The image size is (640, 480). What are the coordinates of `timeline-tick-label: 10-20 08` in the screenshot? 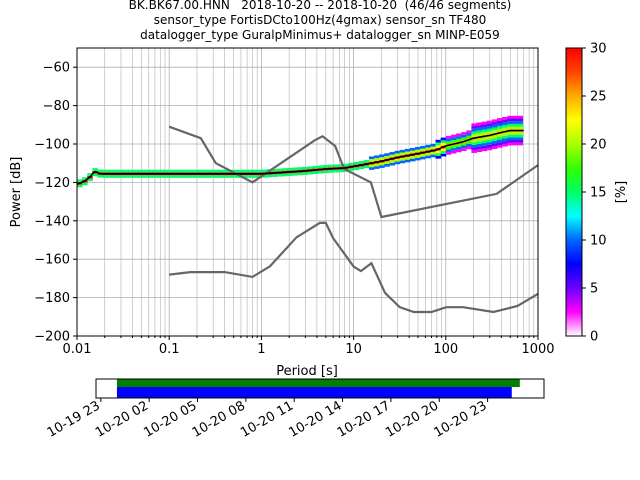 It's located at (219, 419).